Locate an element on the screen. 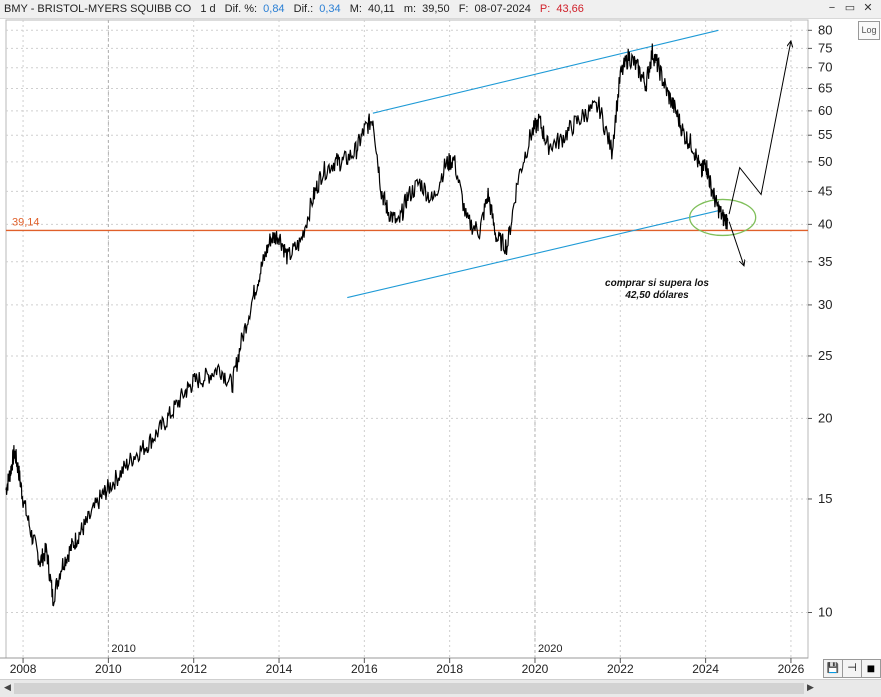 This screenshot has width=881, height=697. x-tick-label: 2012 is located at coordinates (193, 669).